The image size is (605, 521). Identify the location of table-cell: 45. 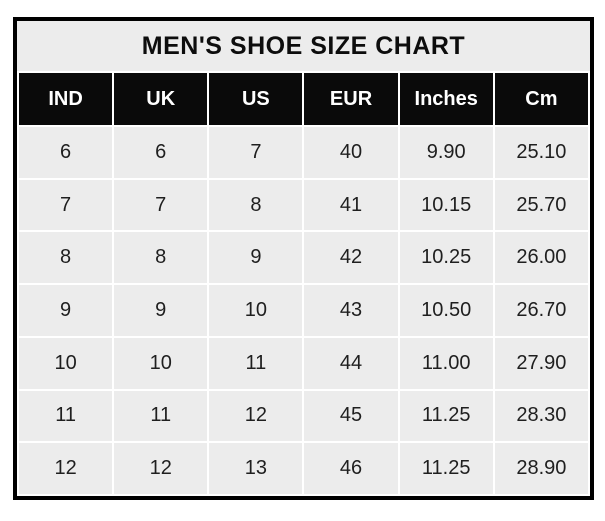
(351, 416).